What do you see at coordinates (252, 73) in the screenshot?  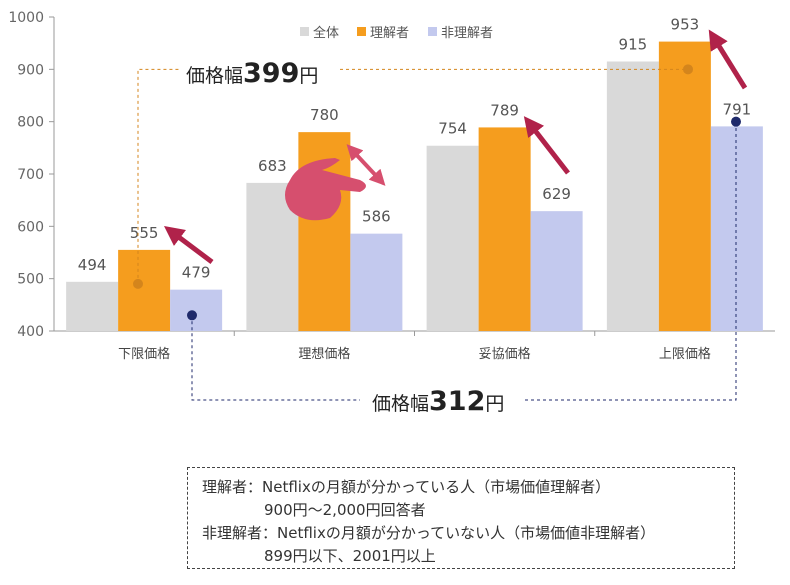 I see `range-label-understand: 価格幅399円` at bounding box center [252, 73].